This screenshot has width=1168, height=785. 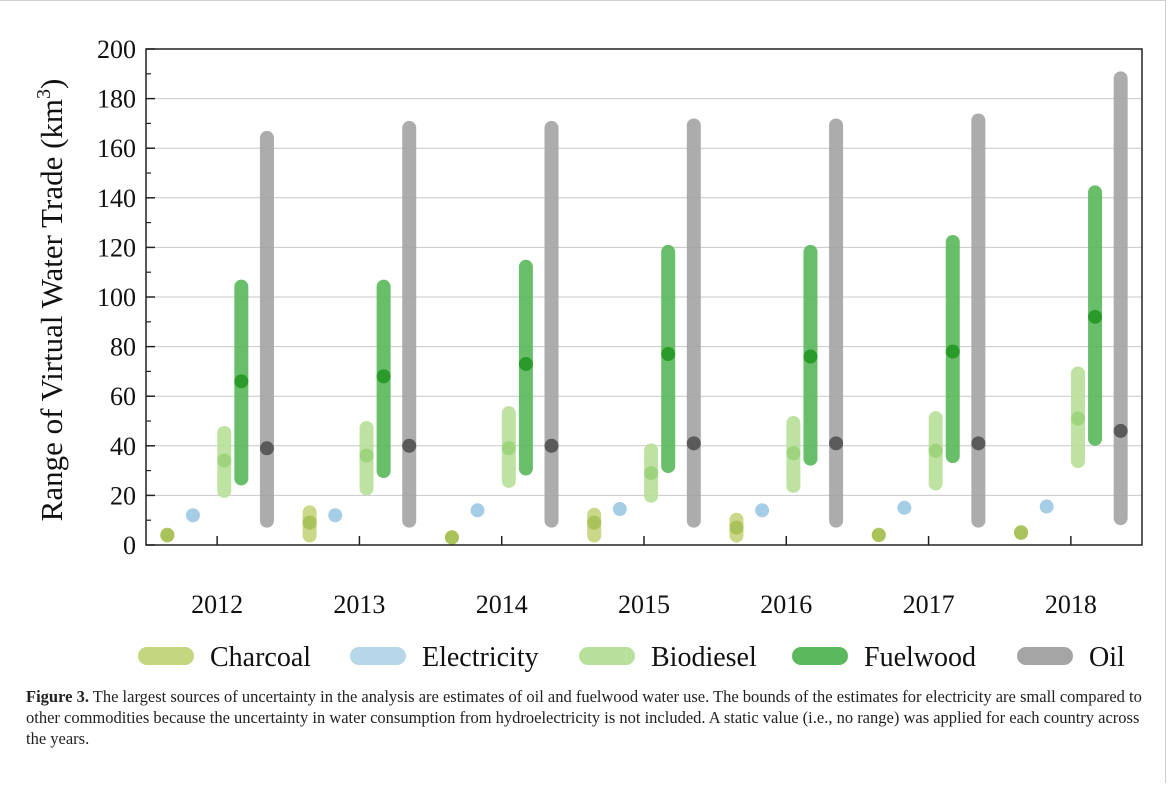 What do you see at coordinates (57, 696) in the screenshot?
I see `caption-label: Figure 3.` at bounding box center [57, 696].